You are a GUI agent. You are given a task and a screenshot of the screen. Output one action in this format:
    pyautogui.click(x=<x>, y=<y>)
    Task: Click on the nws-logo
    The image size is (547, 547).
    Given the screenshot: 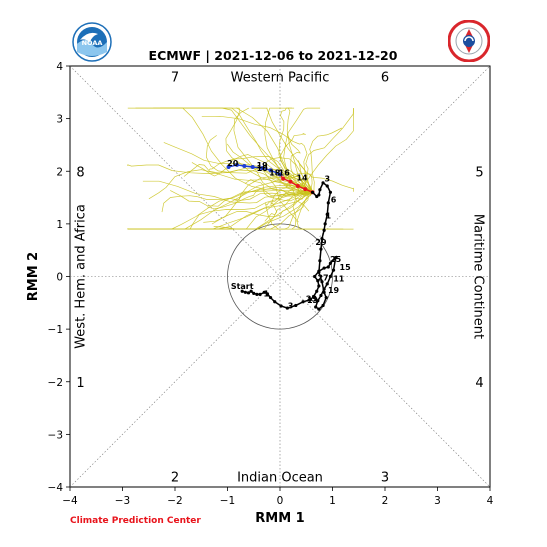 What is the action you would take?
    pyautogui.click(x=469, y=42)
    